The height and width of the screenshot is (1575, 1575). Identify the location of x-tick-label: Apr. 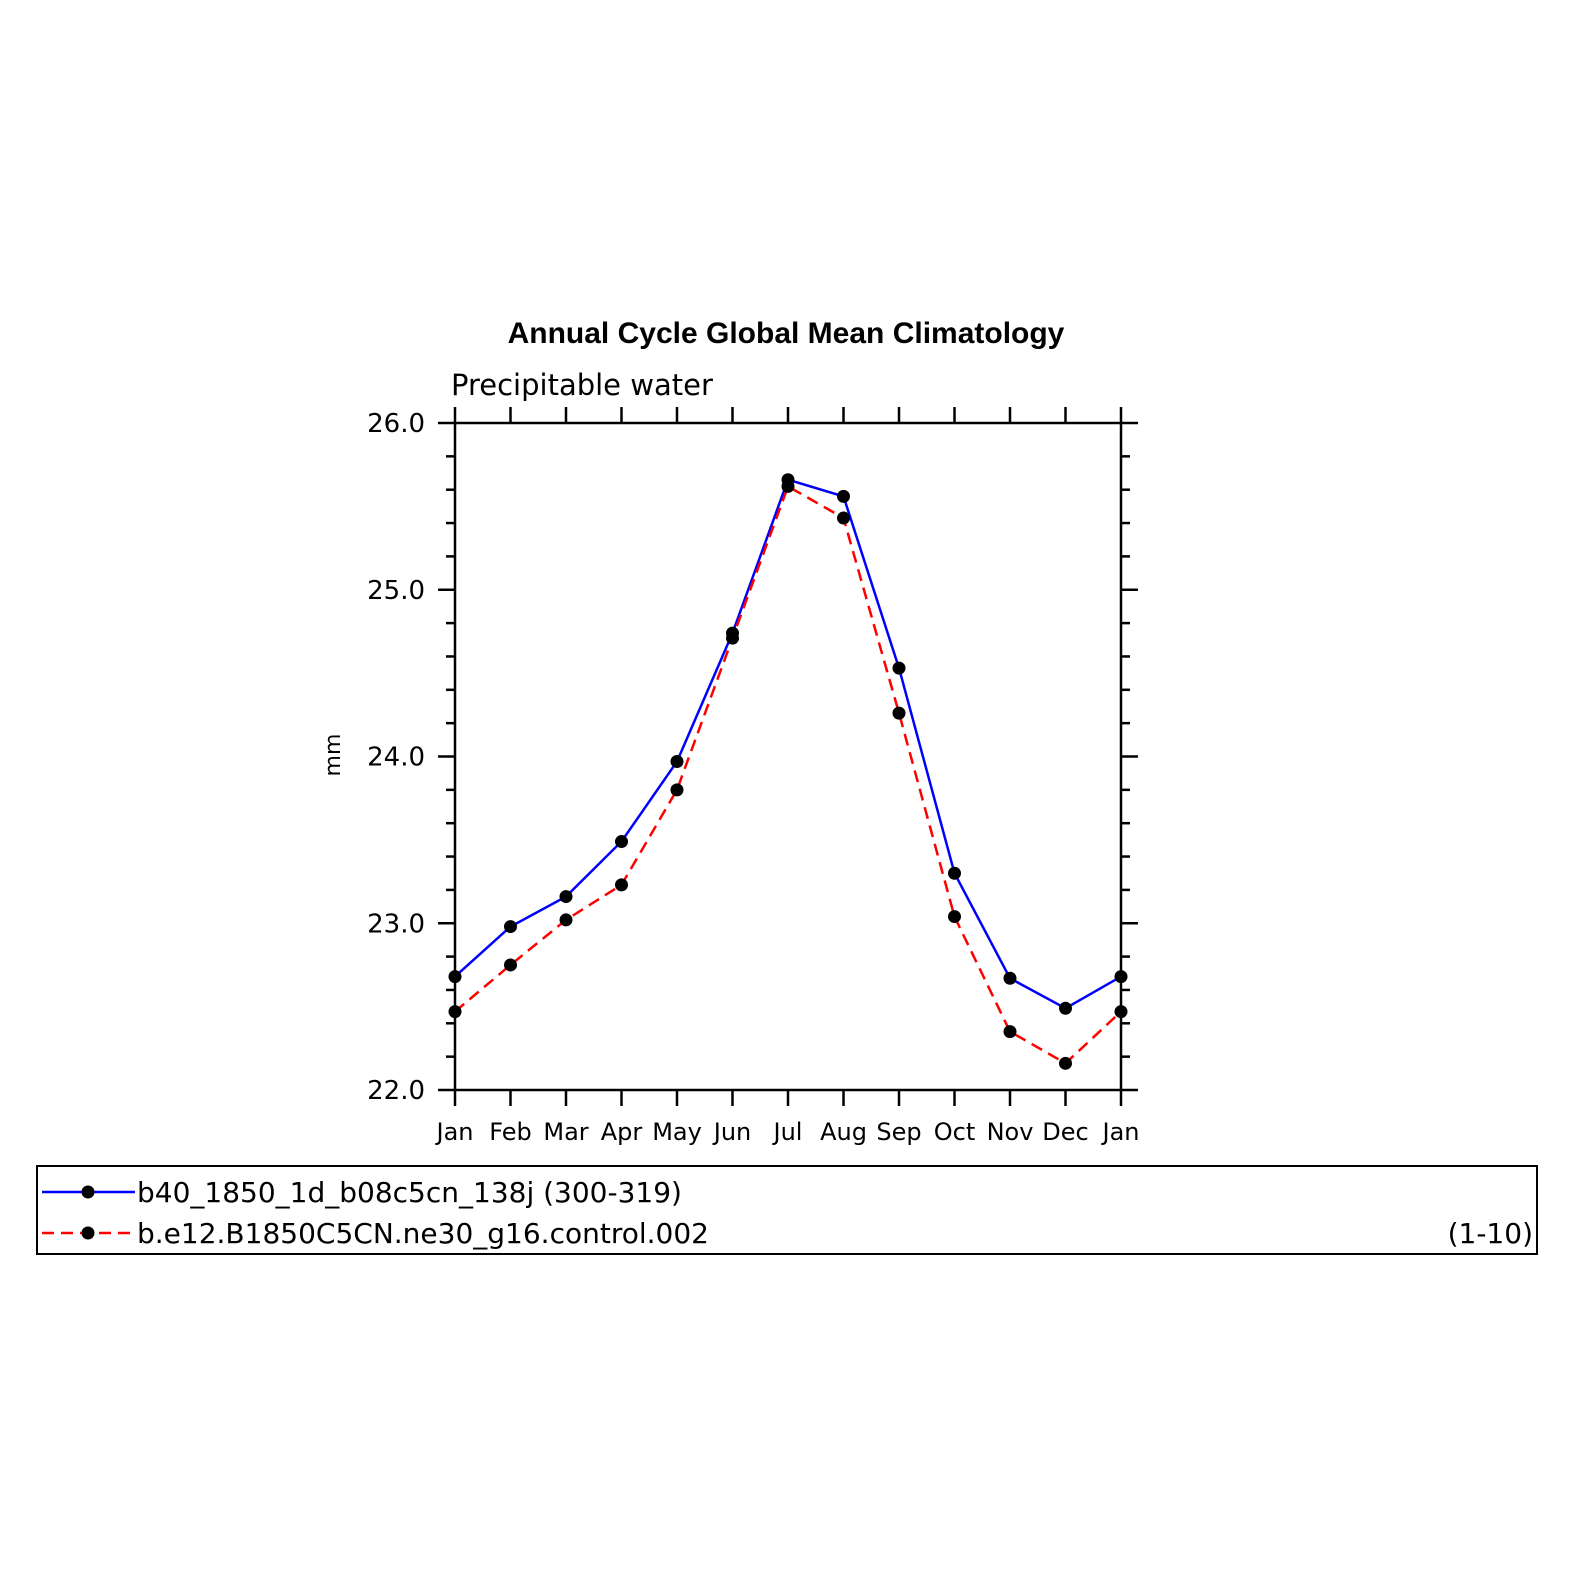
(622, 1132).